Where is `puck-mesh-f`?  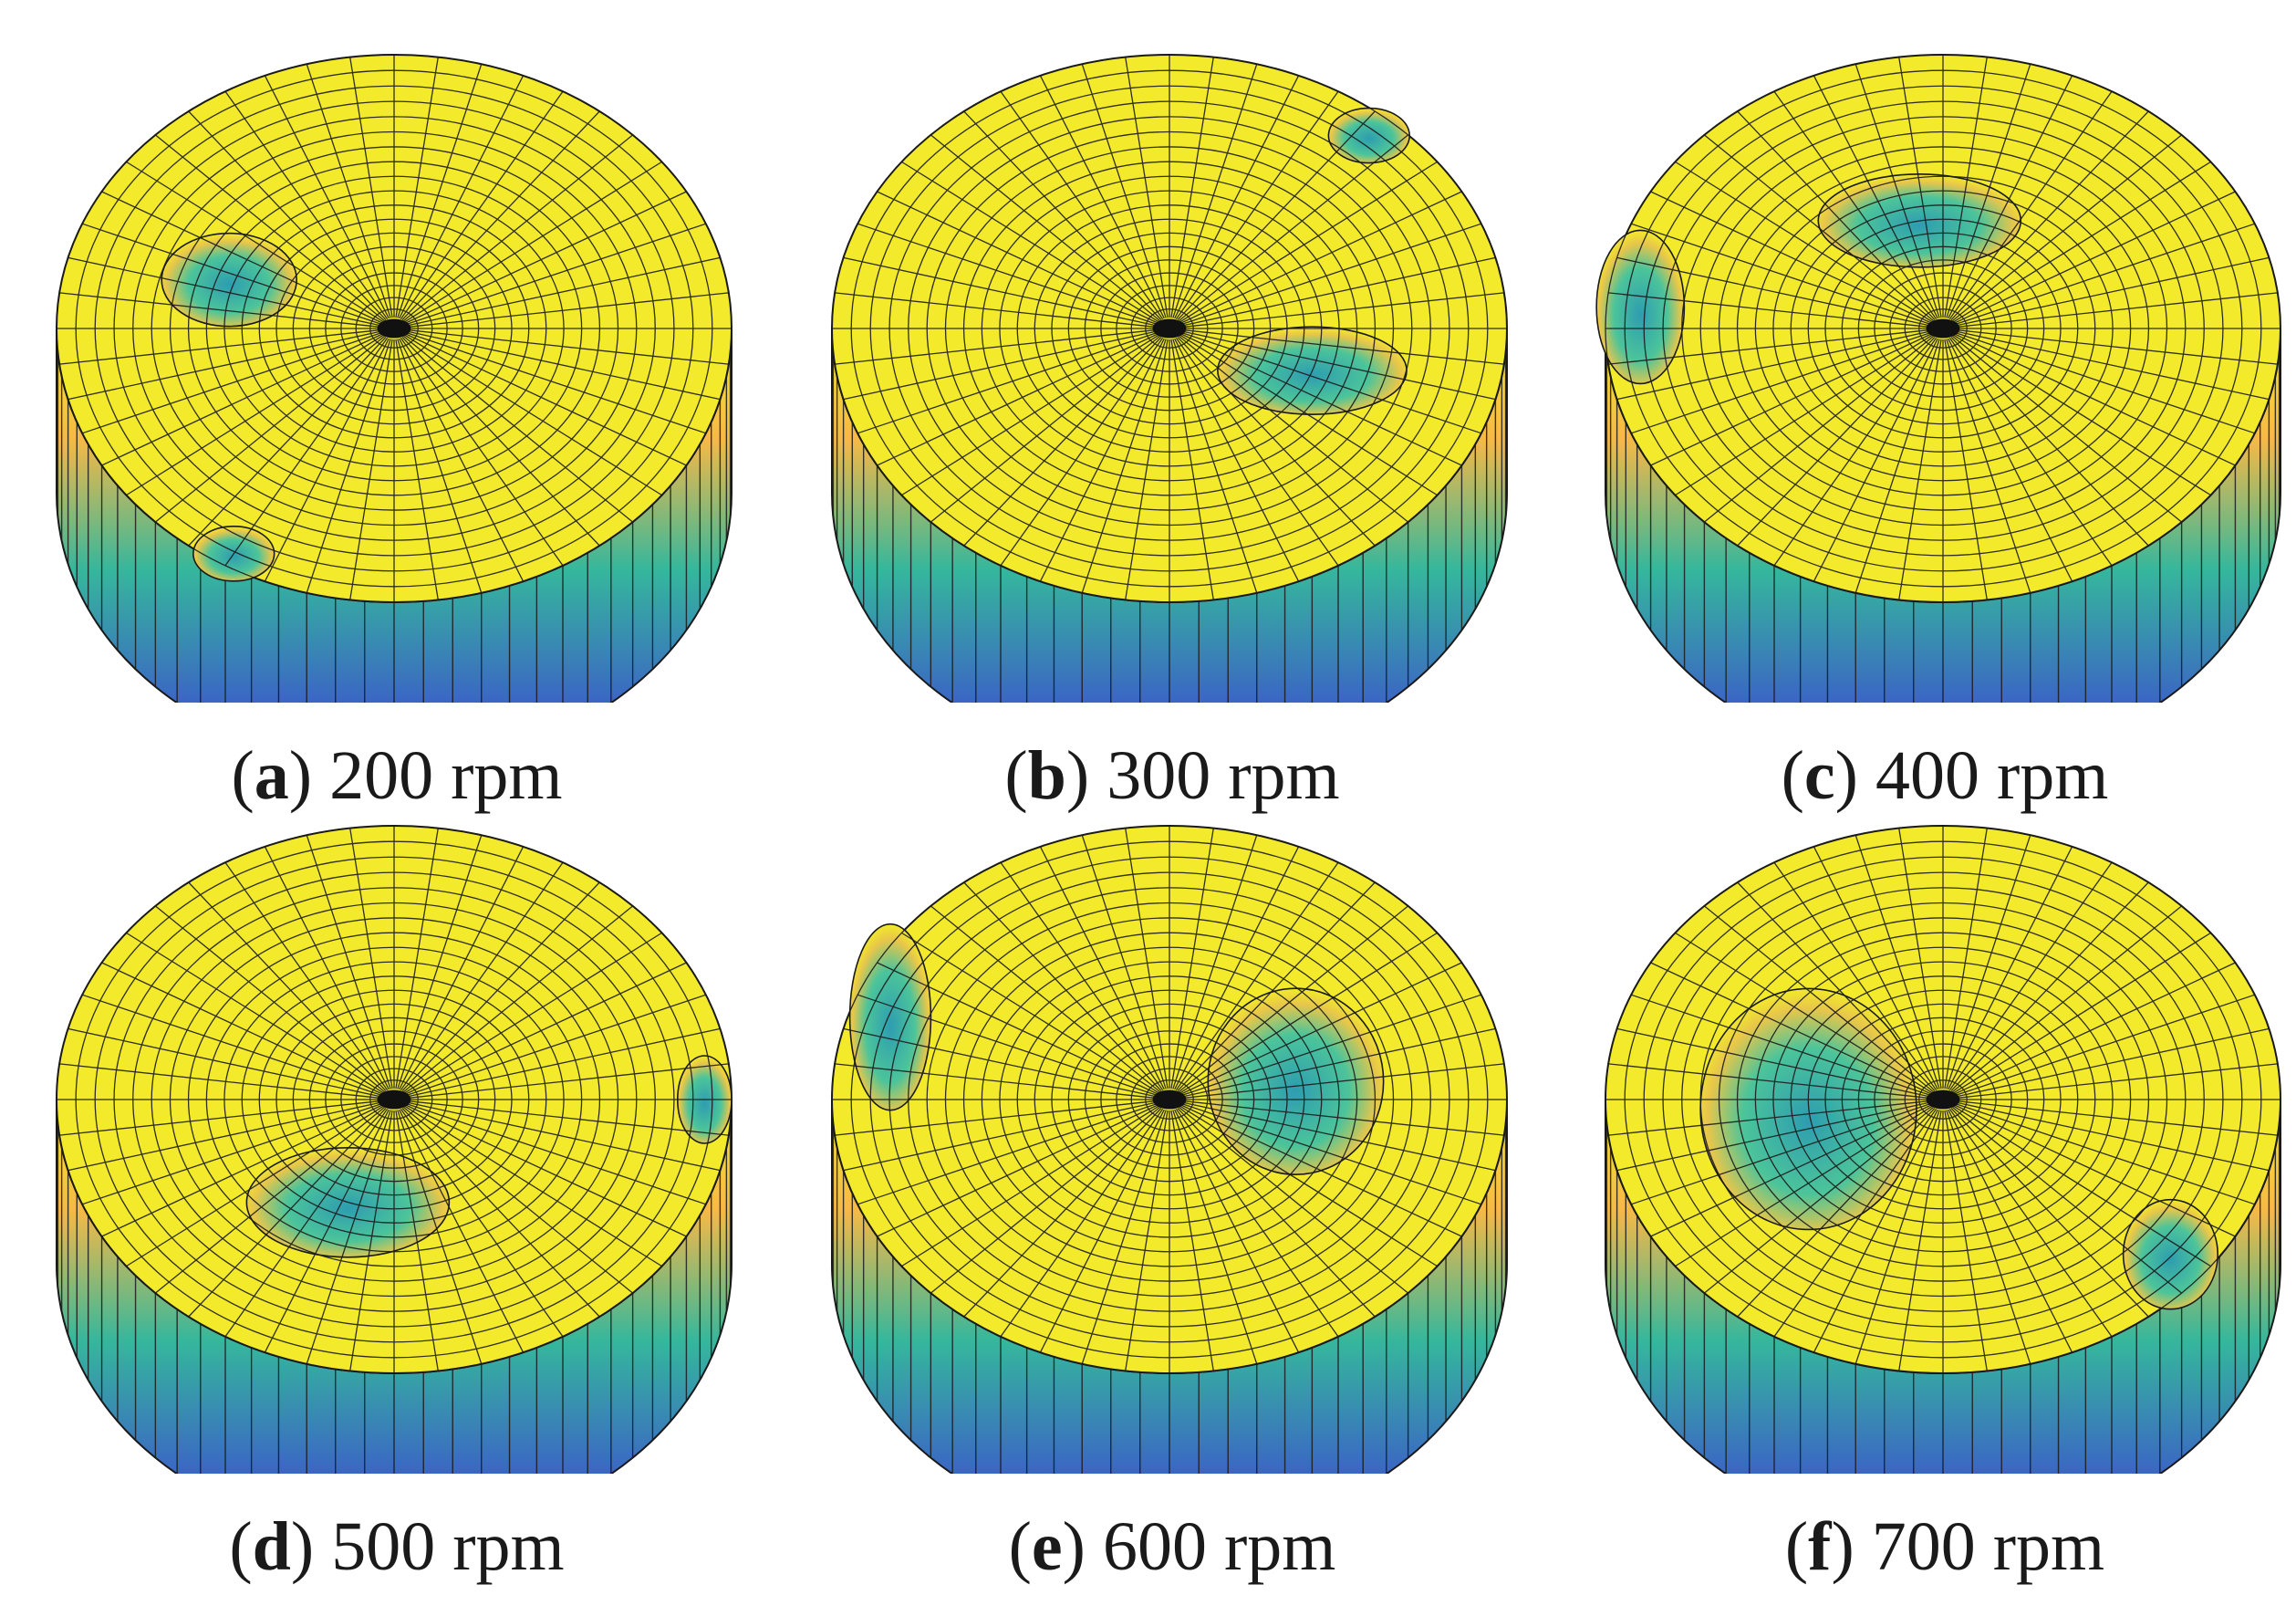 puck-mesh-f is located at coordinates (1943, 1149).